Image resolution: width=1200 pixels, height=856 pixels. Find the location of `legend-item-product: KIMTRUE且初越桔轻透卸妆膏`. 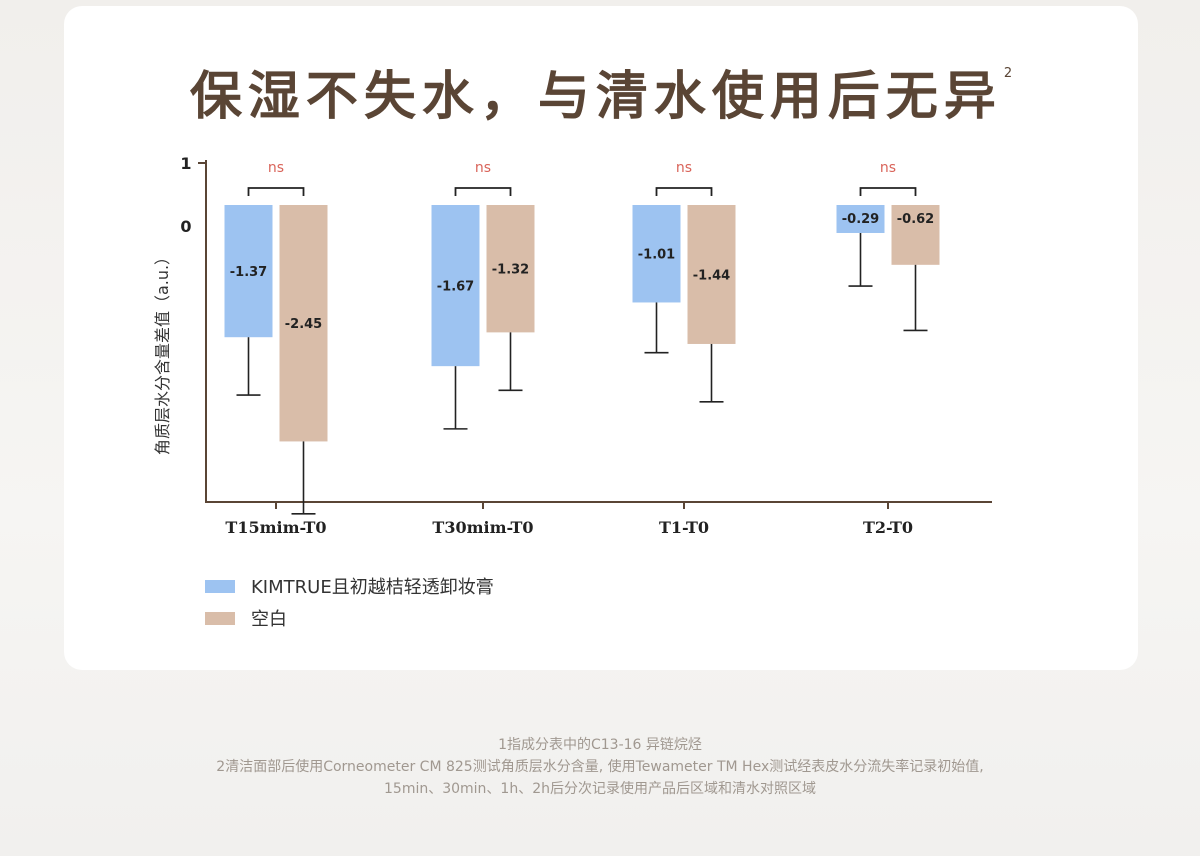

legend-item-product: KIMTRUE且初越桔轻透卸妆膏 is located at coordinates (349, 586).